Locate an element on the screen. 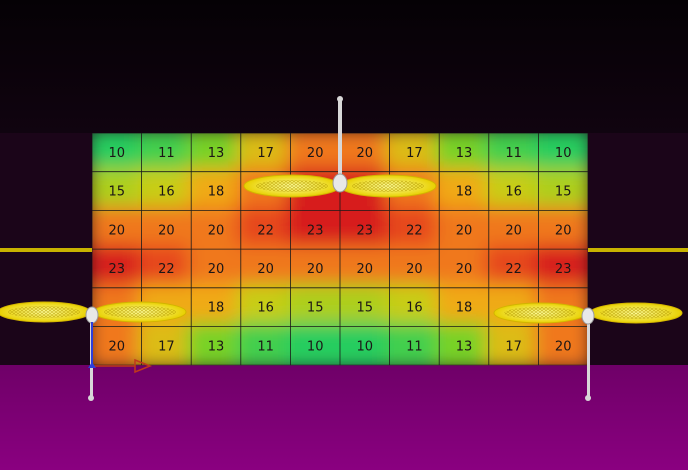 This screenshot has width=688, height=470. right-light is located at coordinates (588, 351).